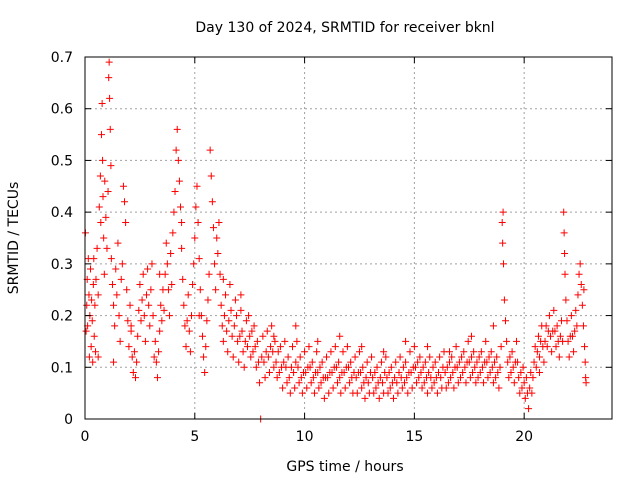  I want to click on x-tick-label: 10, so click(305, 437).